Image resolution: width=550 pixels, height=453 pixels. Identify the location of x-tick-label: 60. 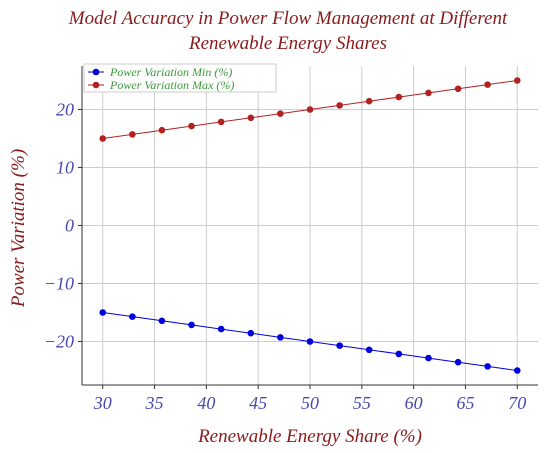
(414, 403).